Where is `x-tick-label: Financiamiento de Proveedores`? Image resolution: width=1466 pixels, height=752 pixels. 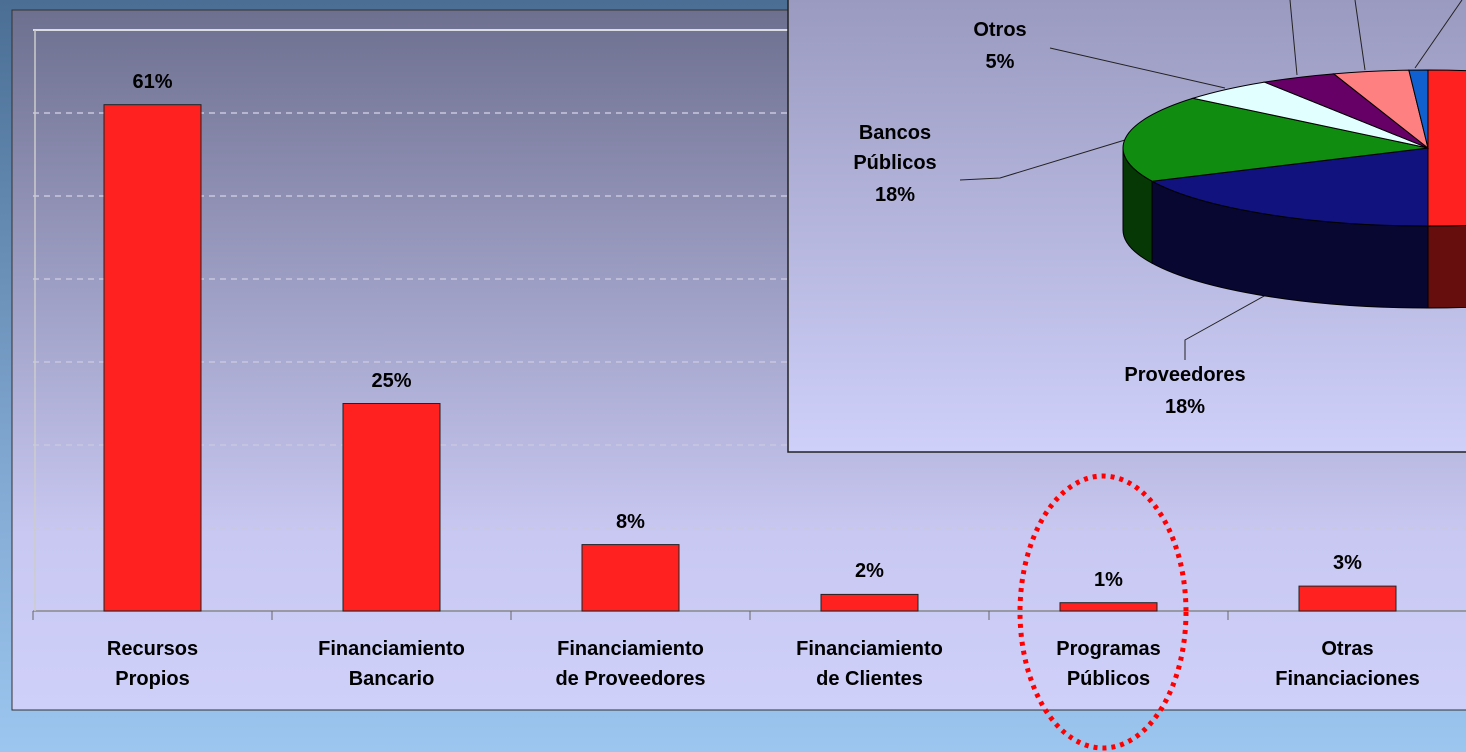 x-tick-label: Financiamiento de Proveedores is located at coordinates (630, 664).